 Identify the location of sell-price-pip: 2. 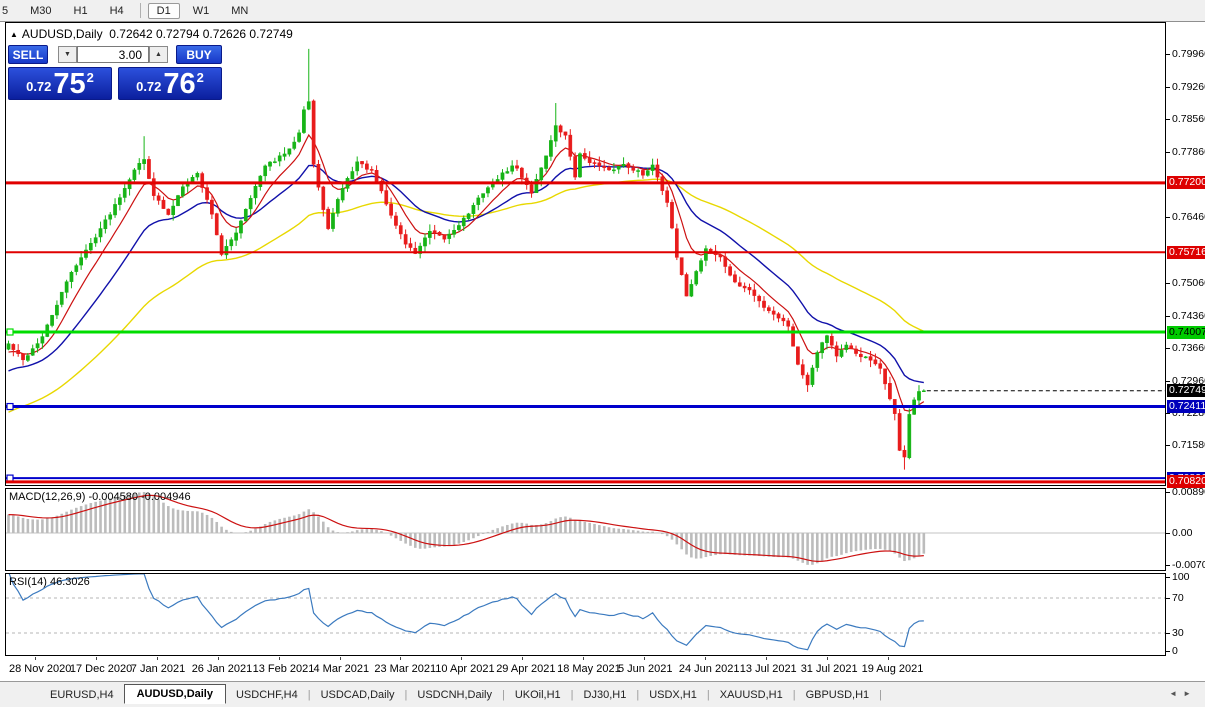
(90, 77).